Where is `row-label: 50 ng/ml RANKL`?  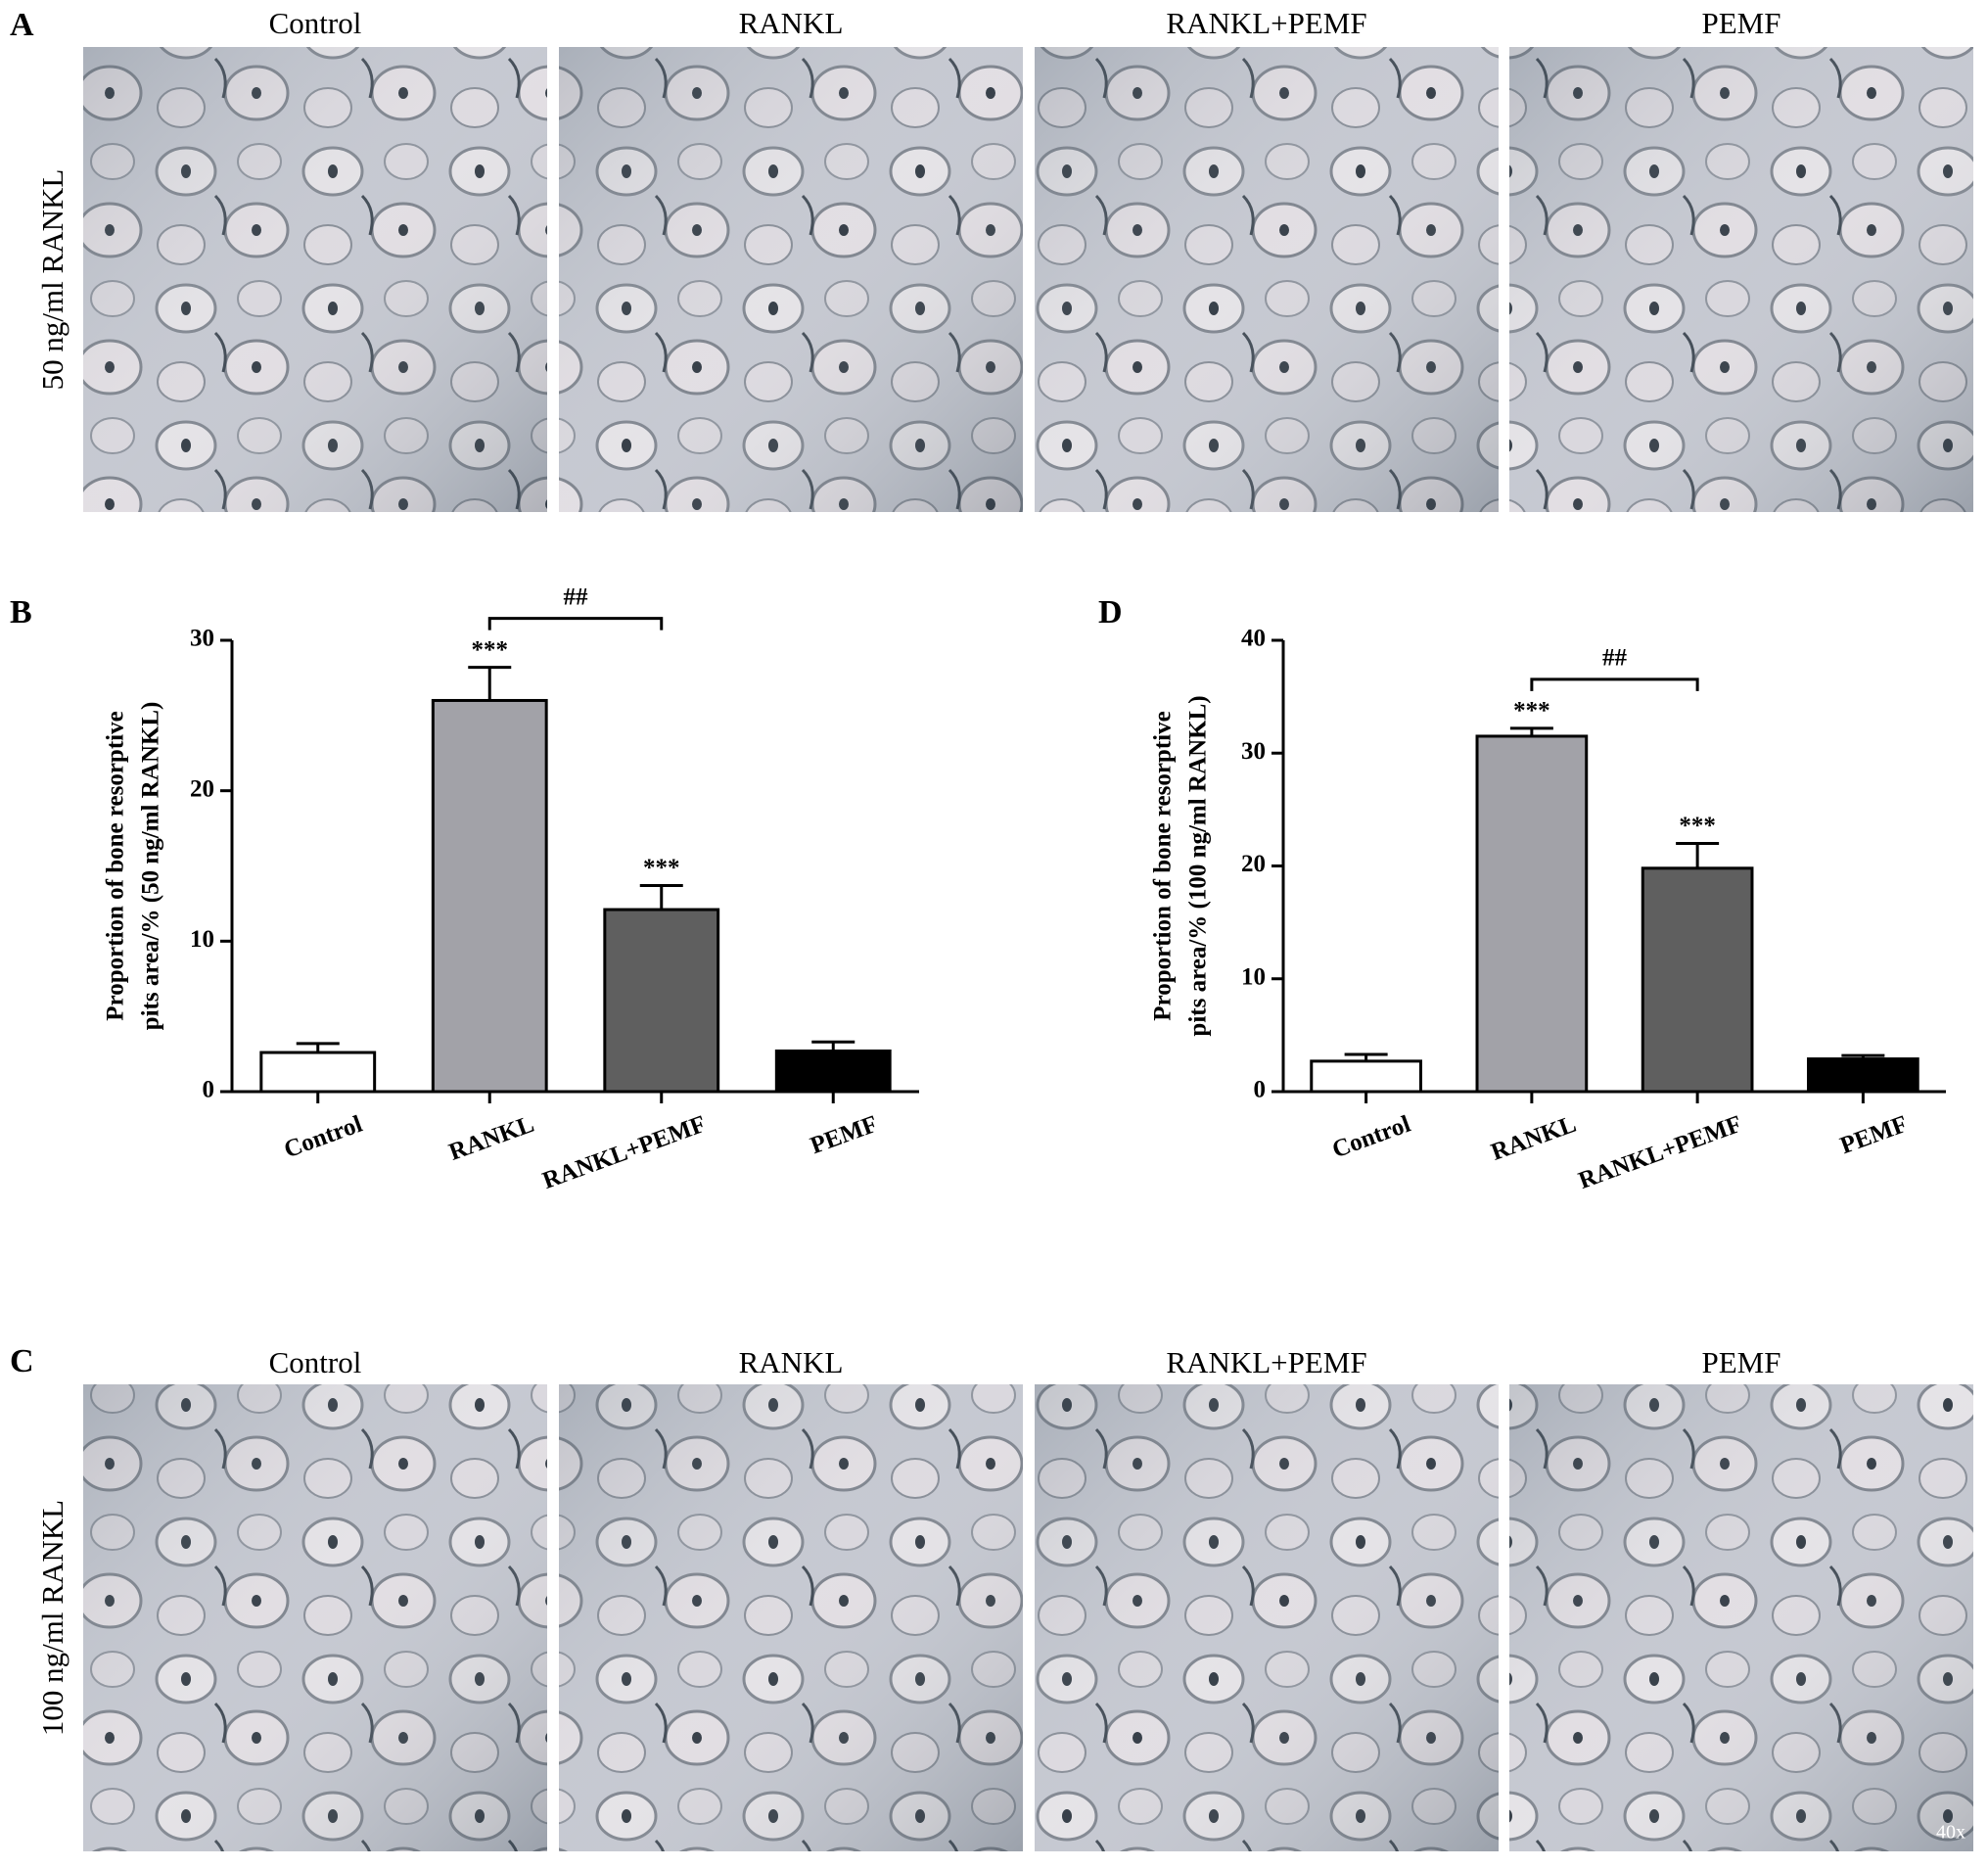 row-label: 50 ng/ml RANKL is located at coordinates (52, 280).